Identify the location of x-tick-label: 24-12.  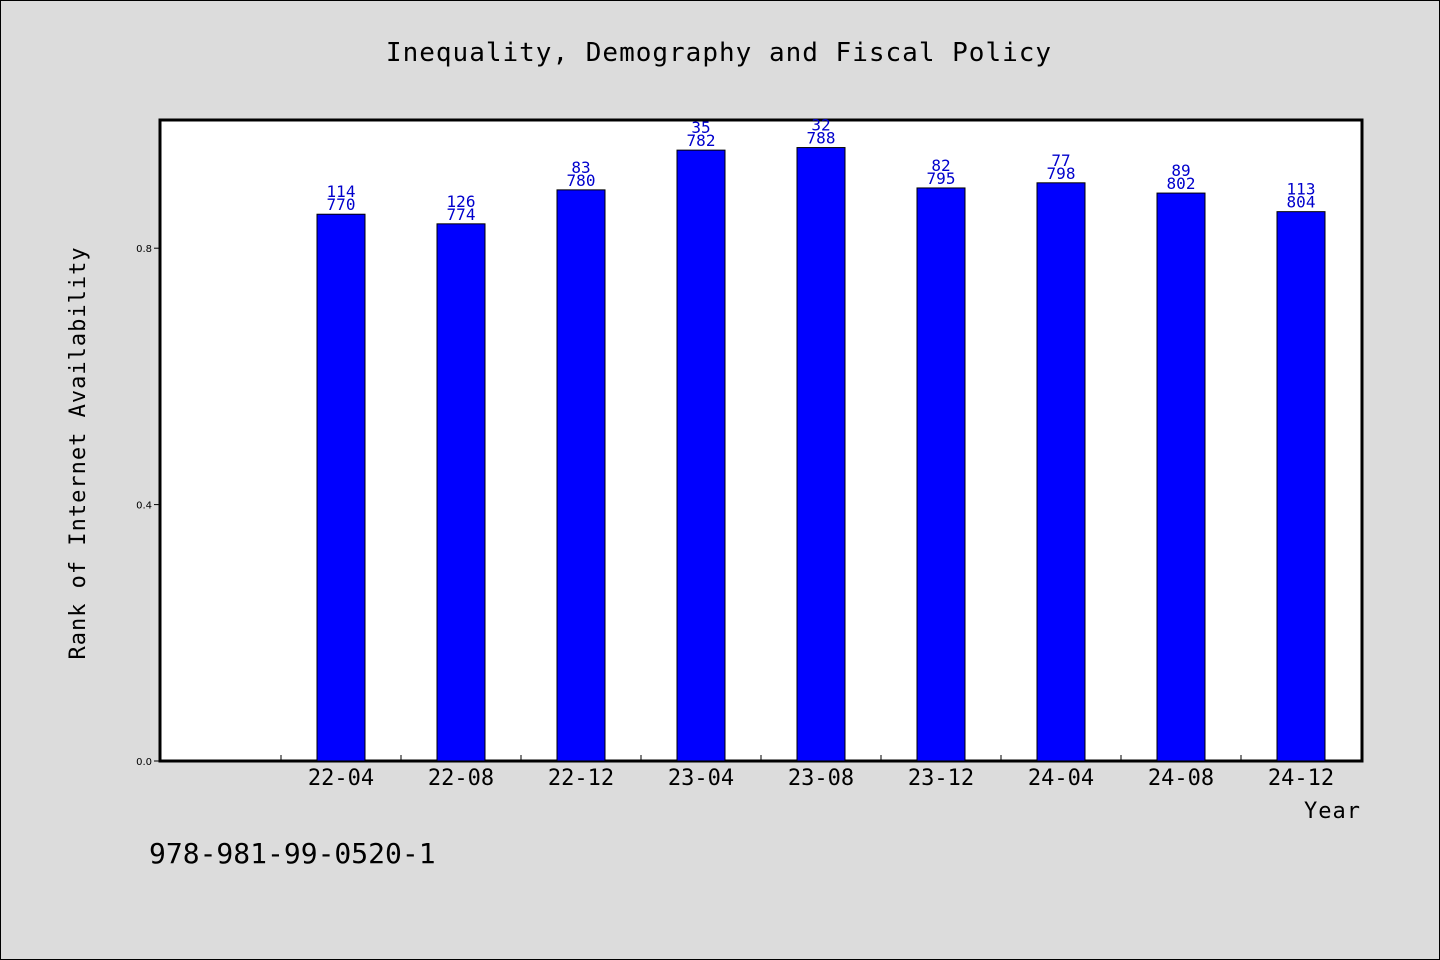
(1301, 778).